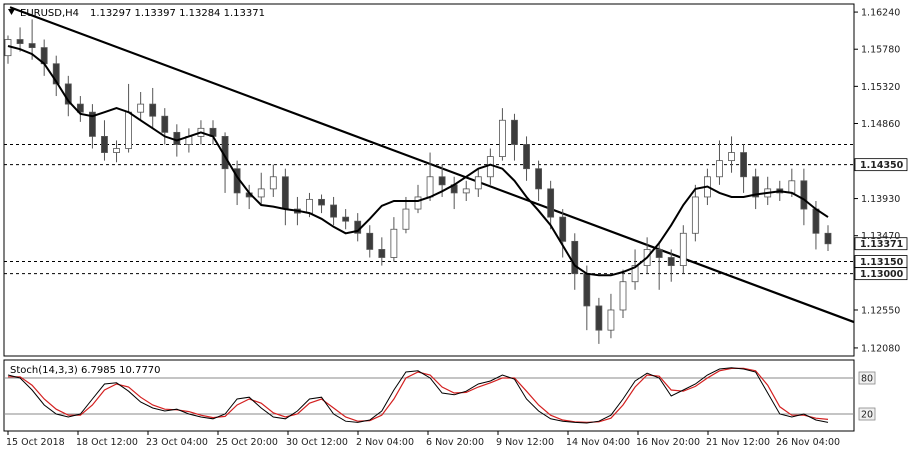  Describe the element at coordinates (867, 415) in the screenshot. I see `oscillator-level-label: 20` at that location.